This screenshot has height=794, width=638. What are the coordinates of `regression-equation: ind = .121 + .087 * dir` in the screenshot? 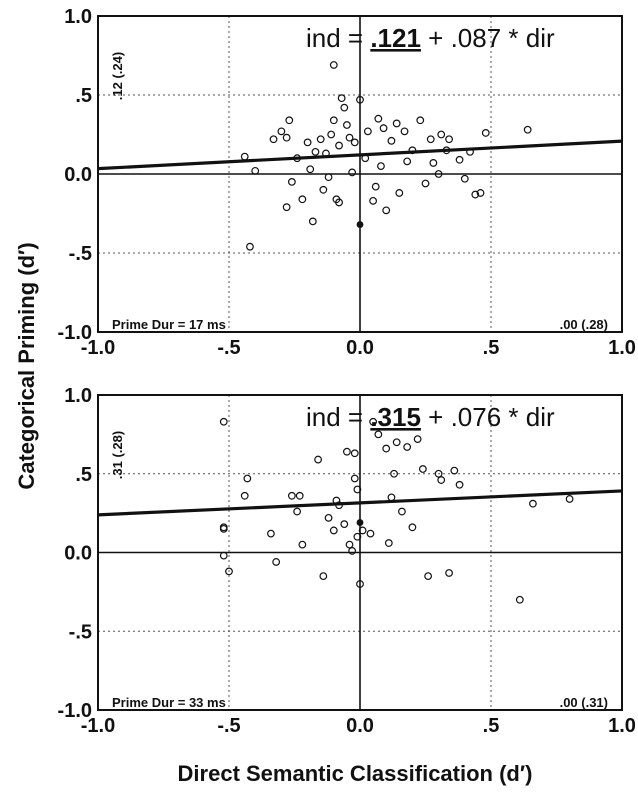 It's located at (430, 38).